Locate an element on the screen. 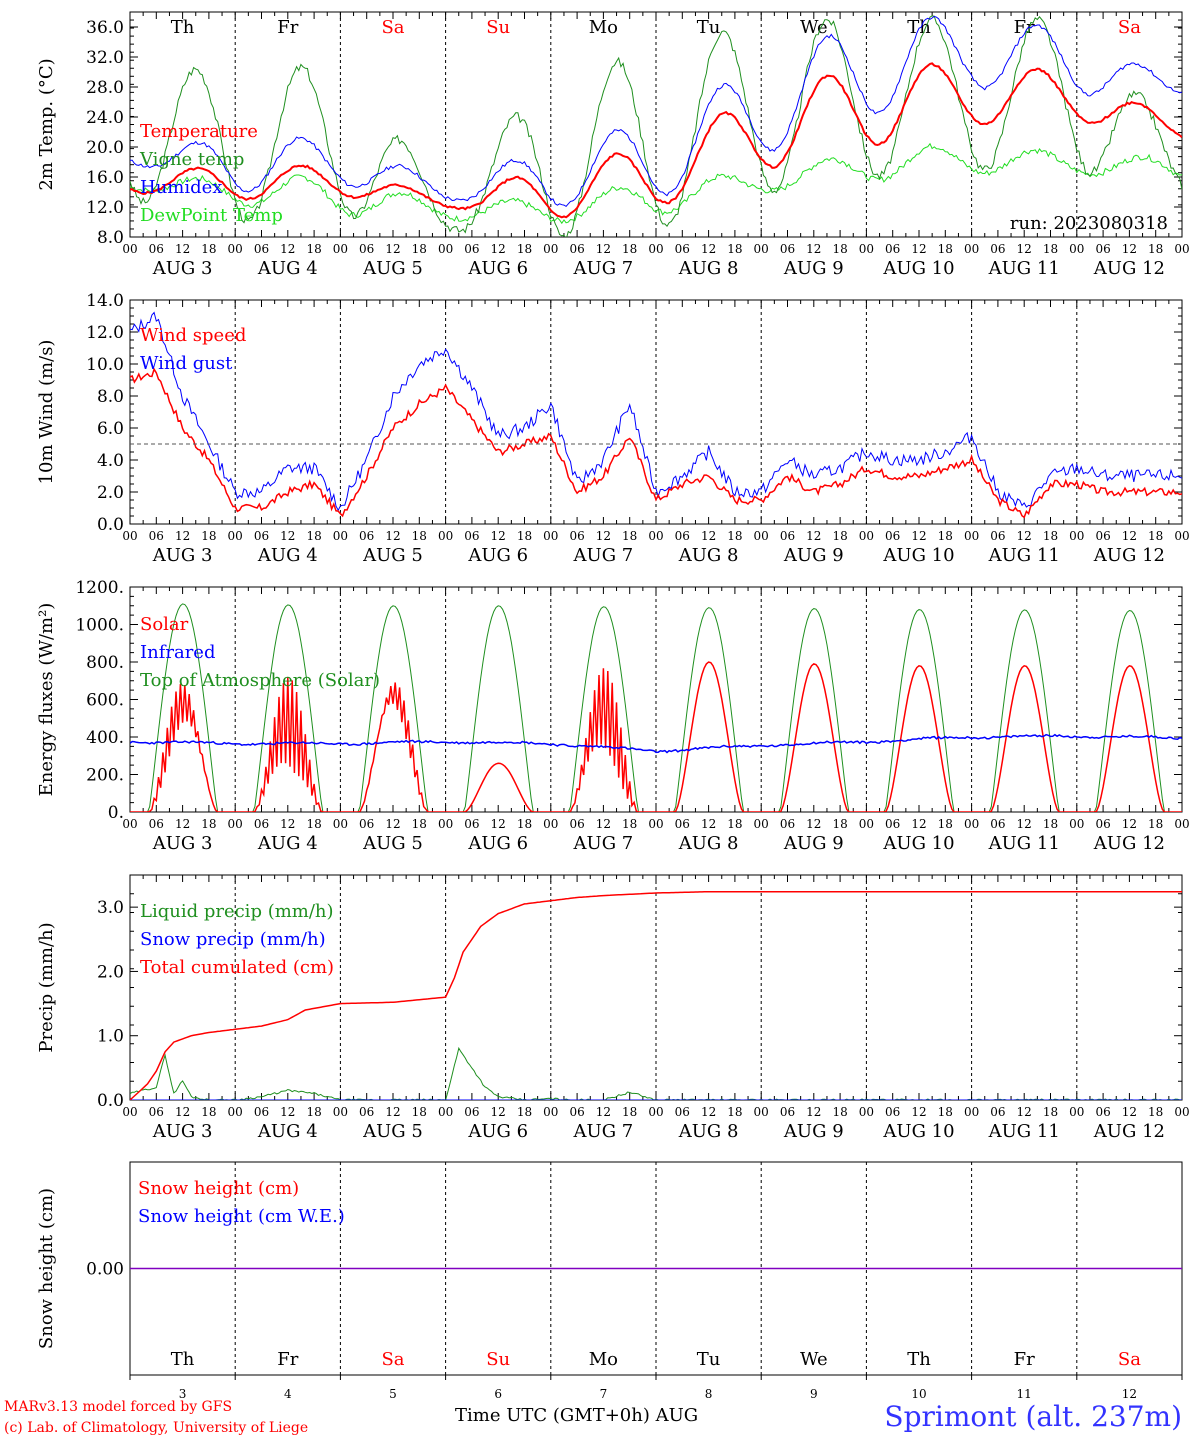 The width and height of the screenshot is (1194, 1440). date-label: AUG 4 is located at coordinates (287, 268).